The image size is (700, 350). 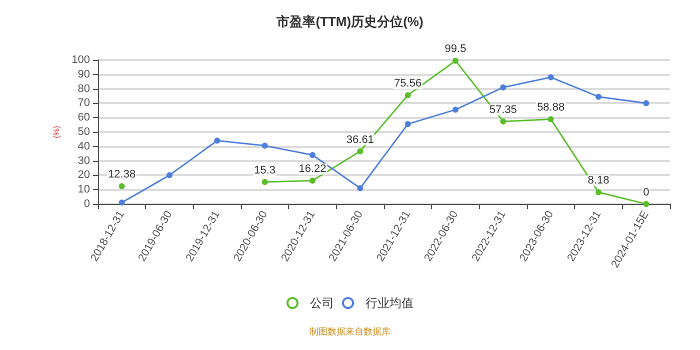 I want to click on y-tick-label: 30, so click(x=84, y=160).